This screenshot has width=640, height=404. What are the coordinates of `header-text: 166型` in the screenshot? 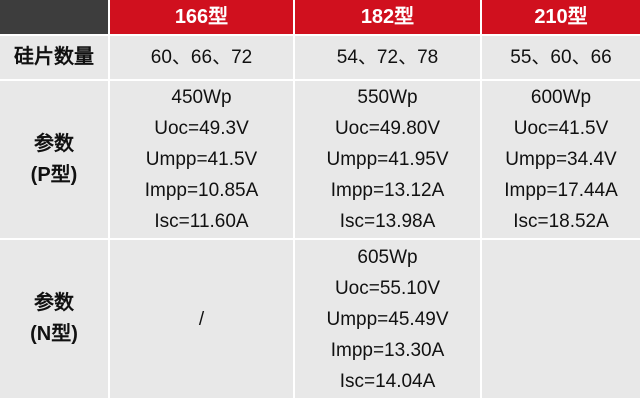 It's located at (201, 16).